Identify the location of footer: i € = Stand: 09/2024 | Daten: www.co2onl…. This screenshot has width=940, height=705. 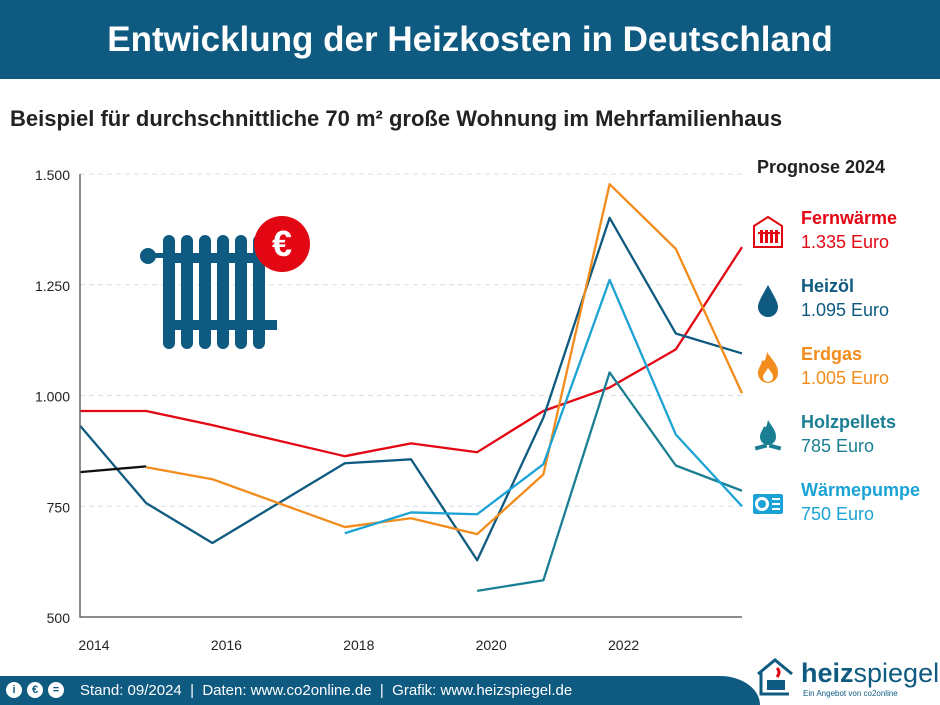
(380, 690).